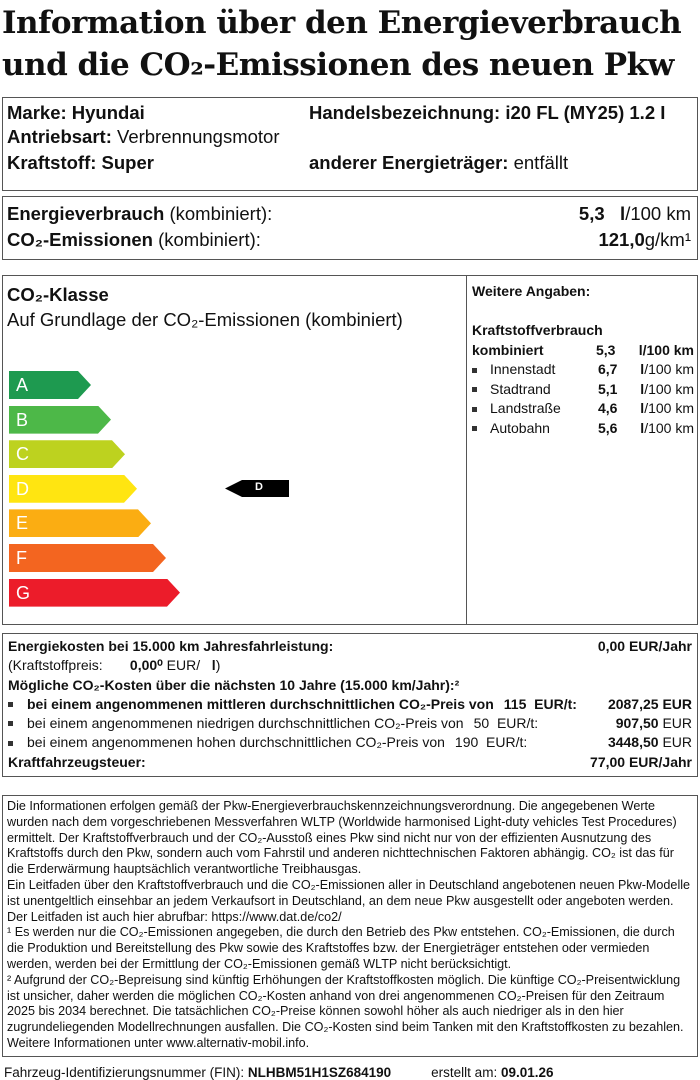  What do you see at coordinates (73, 488) in the screenshot?
I see `co2-class-bar-d: D` at bounding box center [73, 488].